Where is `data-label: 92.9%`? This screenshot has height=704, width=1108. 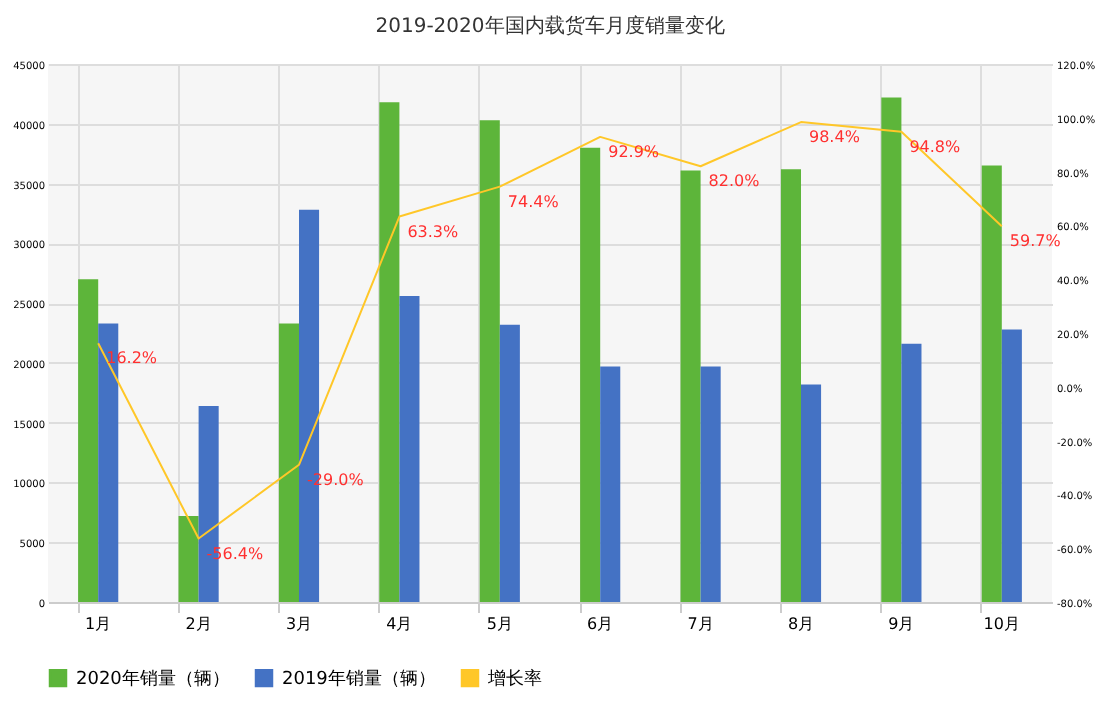 data-label: 92.9% is located at coordinates (634, 151).